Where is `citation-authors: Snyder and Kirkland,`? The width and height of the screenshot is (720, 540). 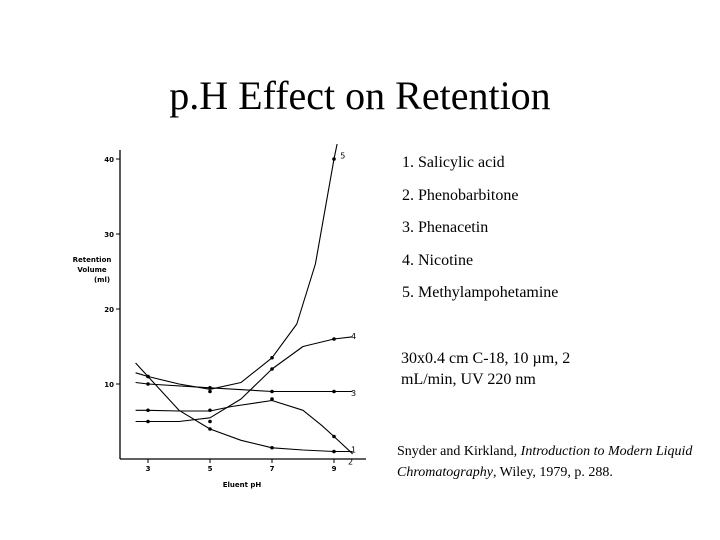 citation-authors: Snyder and Kirkland, is located at coordinates (459, 451).